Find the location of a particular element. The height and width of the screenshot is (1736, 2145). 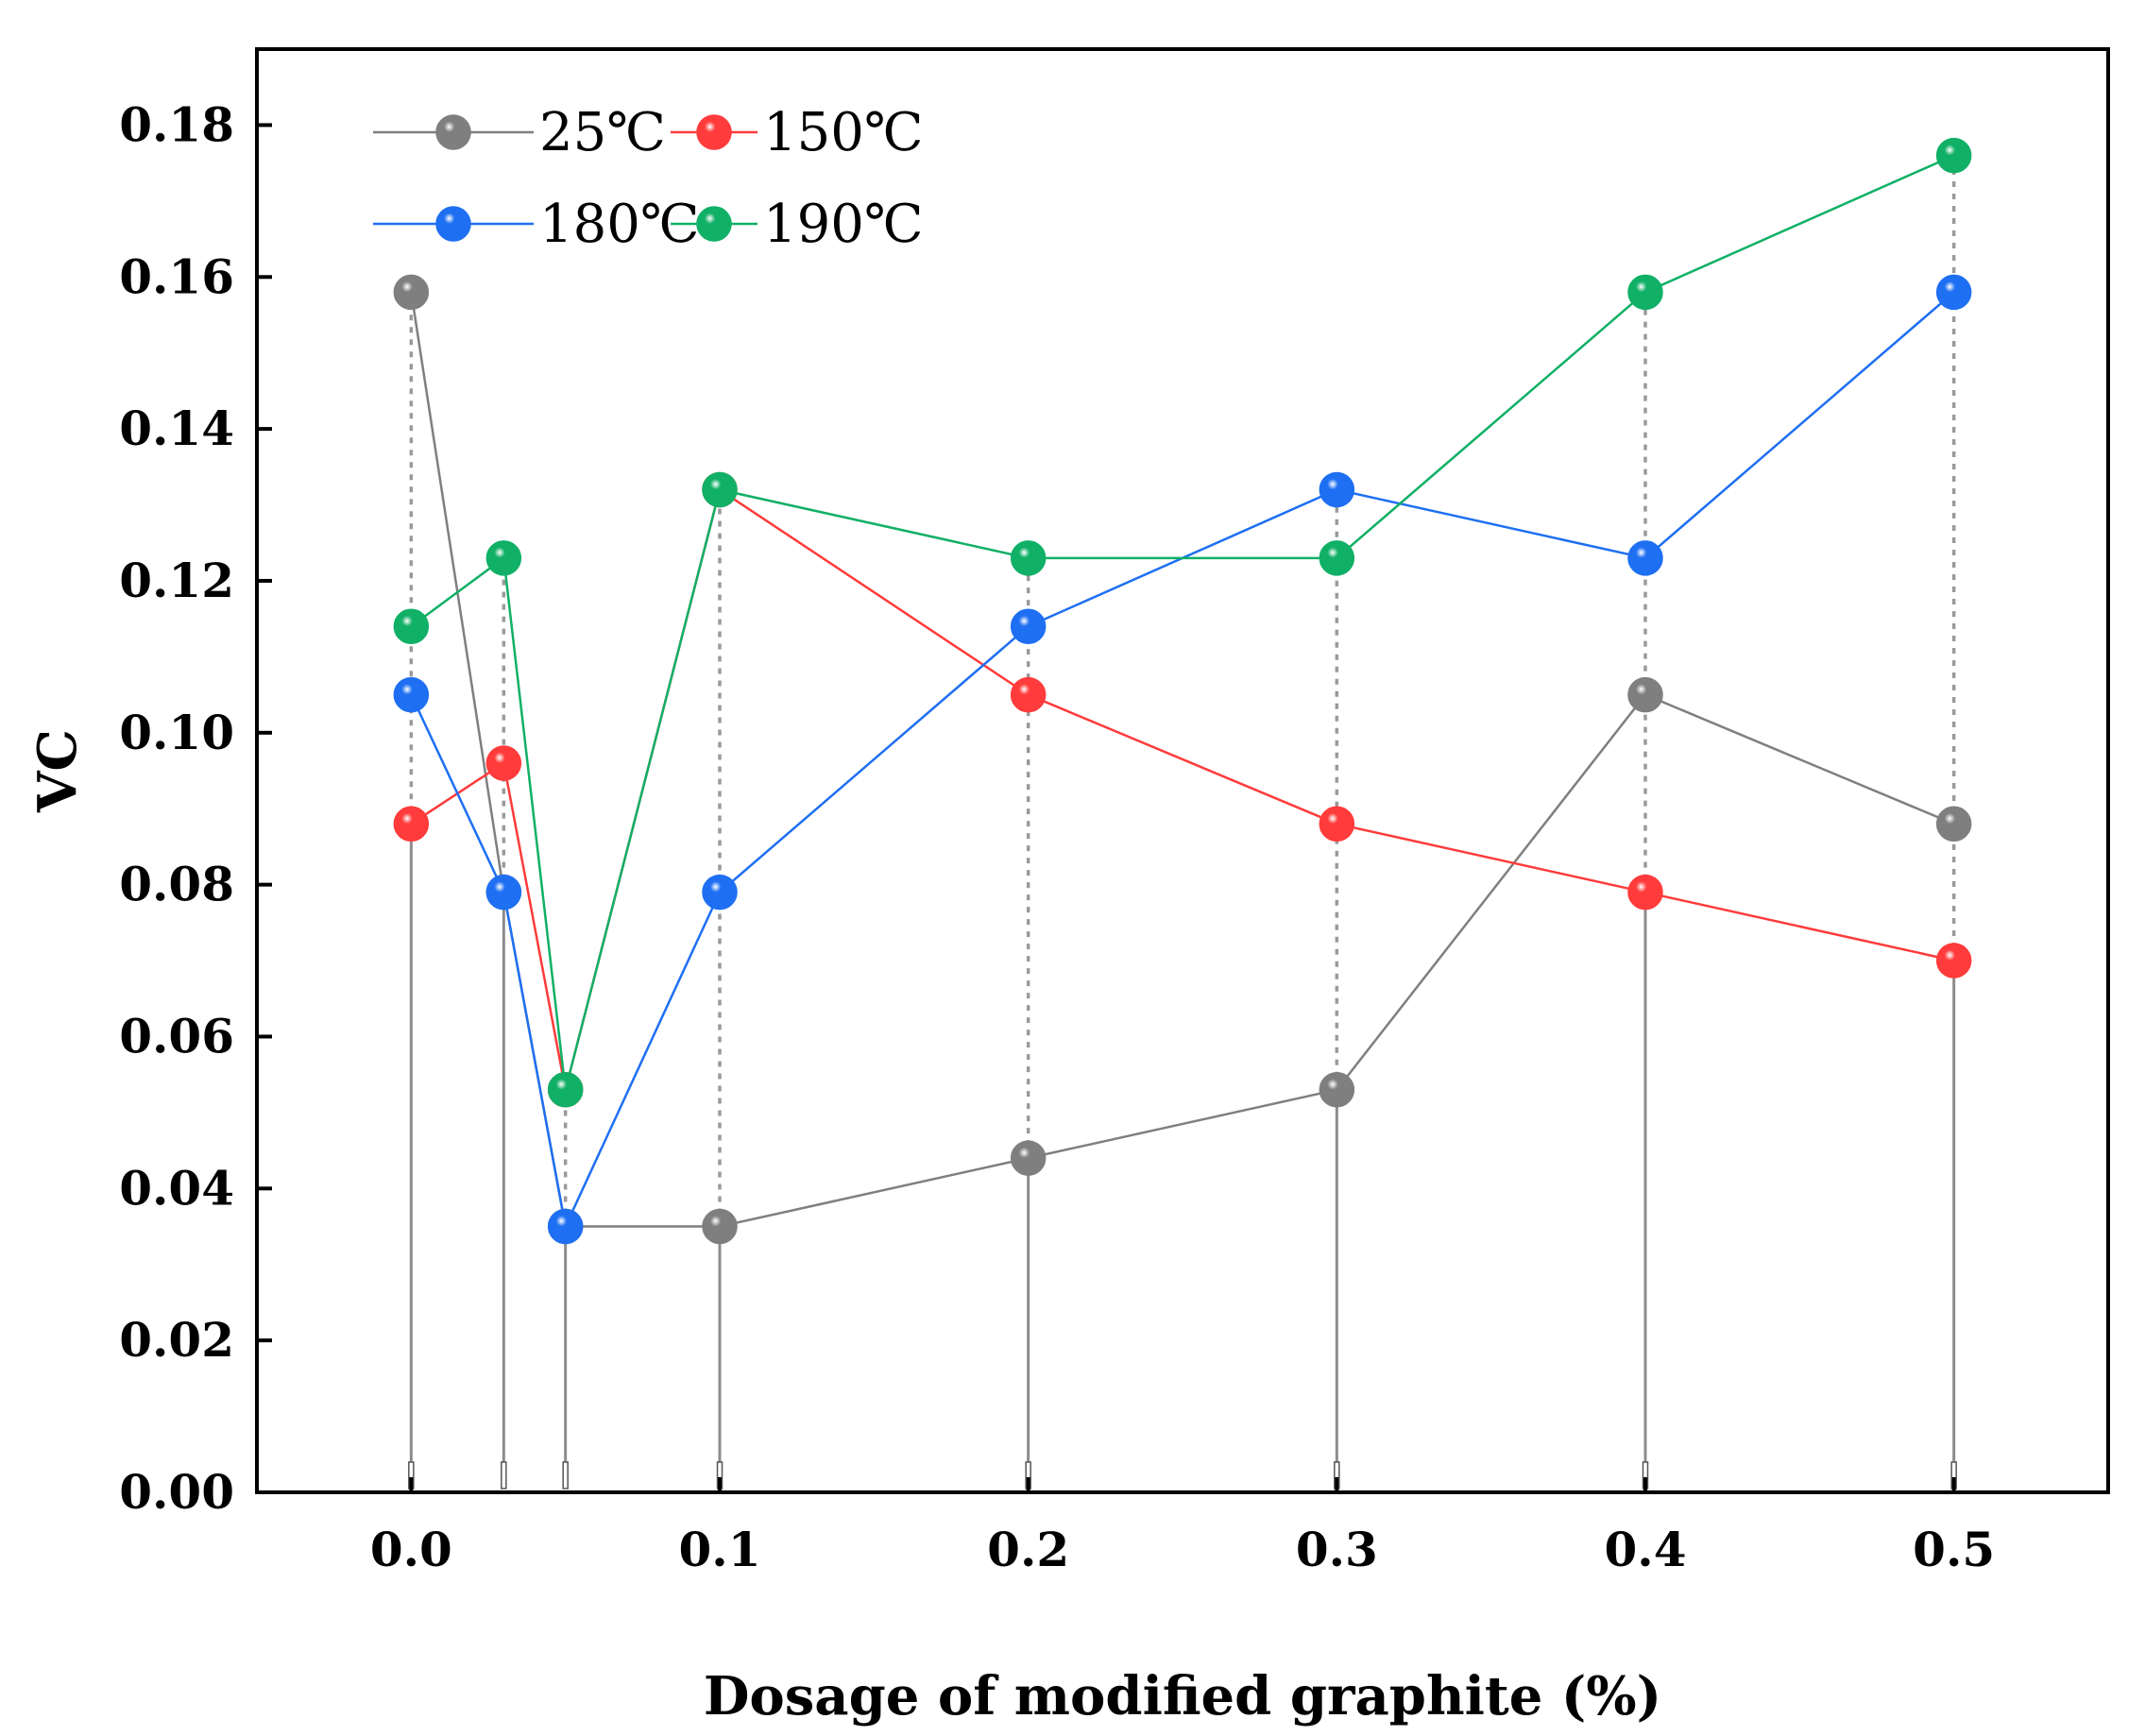

y-tick-label: 0.14 is located at coordinates (176, 428).